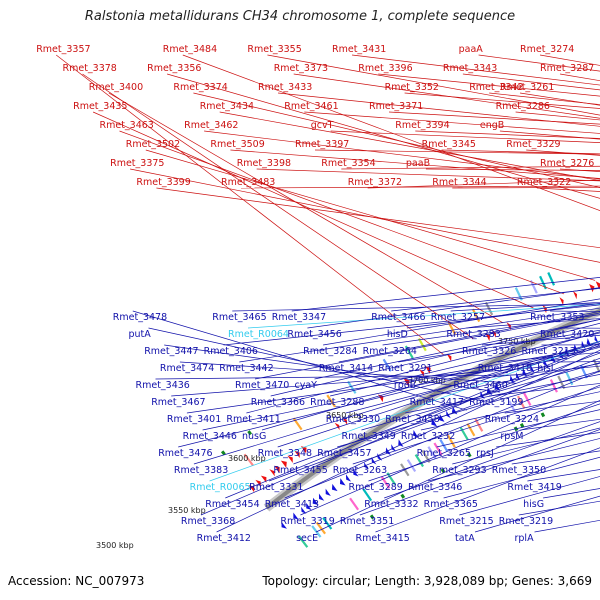 The image size is (600, 600). Describe the element at coordinates (390, 351) in the screenshot. I see `gene-label: Rmet_3264` at that location.